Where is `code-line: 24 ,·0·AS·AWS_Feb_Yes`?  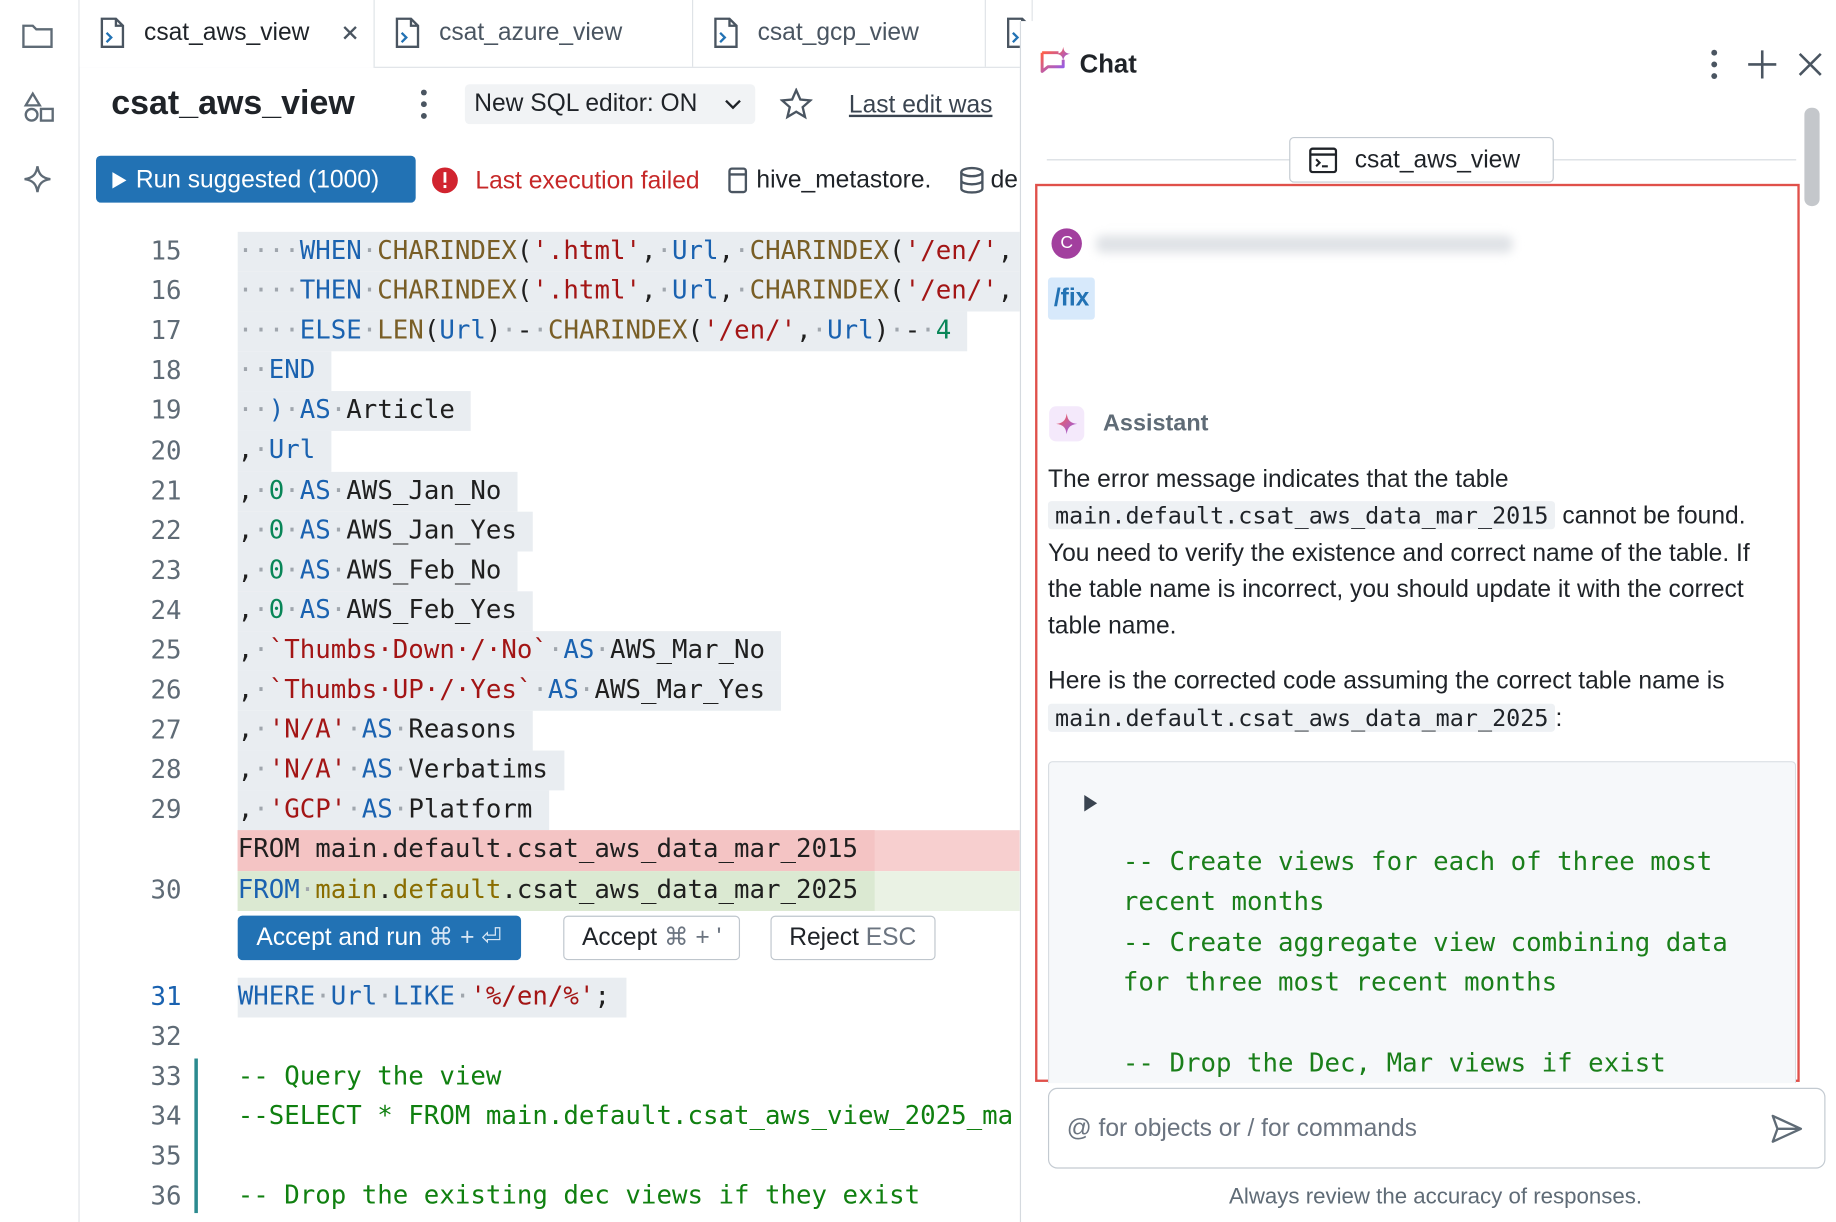 code-line: 24 ,·0·AS·AWS_Feb_Yes is located at coordinates (550, 611).